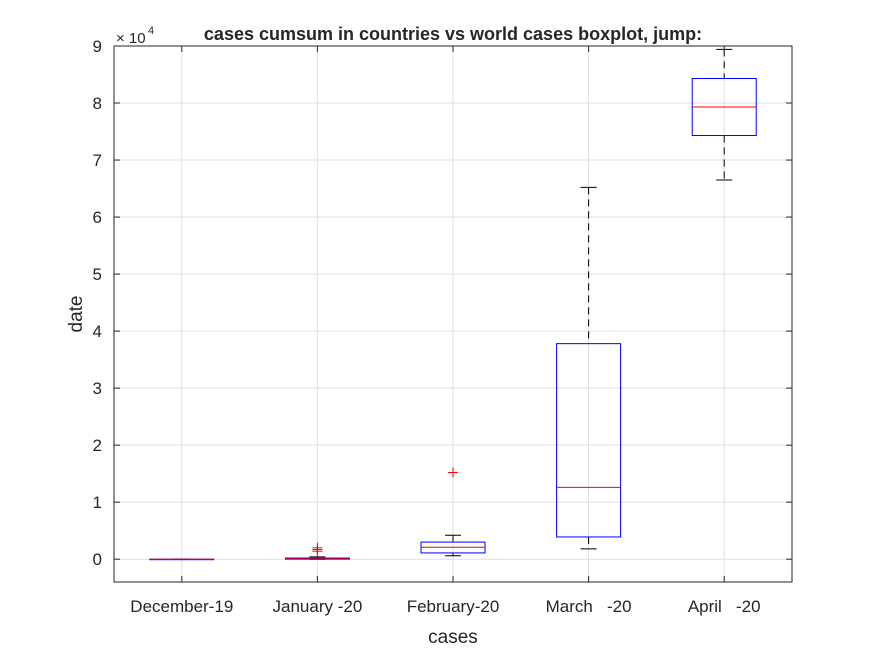 The width and height of the screenshot is (875, 656). What do you see at coordinates (97, 559) in the screenshot?
I see `y-tick-label: 0` at bounding box center [97, 559].